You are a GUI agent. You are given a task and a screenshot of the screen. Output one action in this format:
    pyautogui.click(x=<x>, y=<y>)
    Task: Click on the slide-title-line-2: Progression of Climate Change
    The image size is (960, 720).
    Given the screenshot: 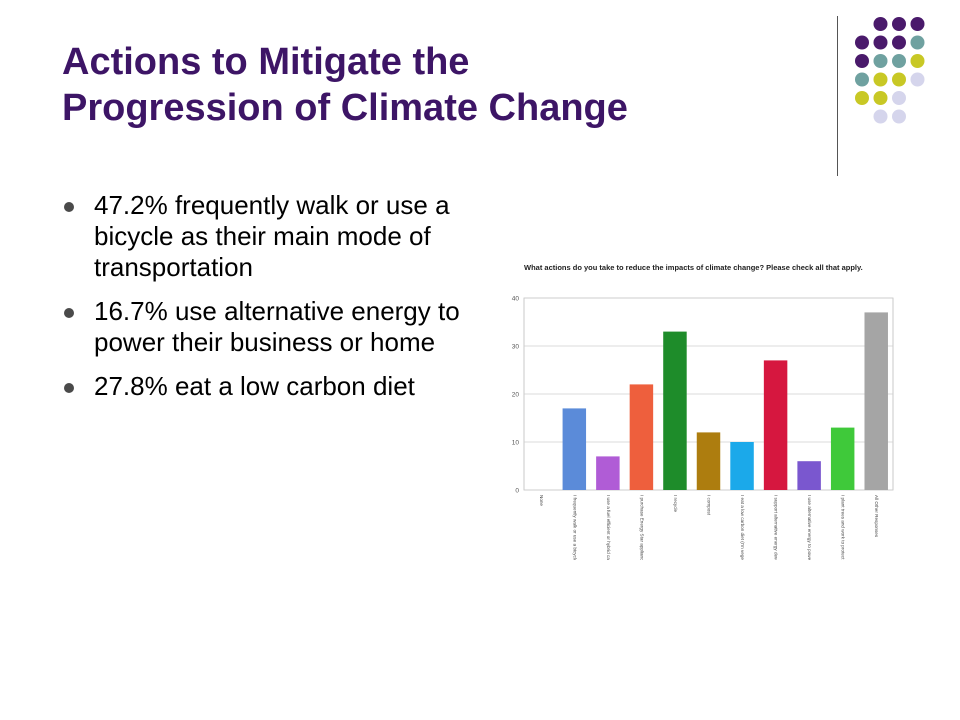 What is the action you would take?
    pyautogui.click(x=345, y=107)
    